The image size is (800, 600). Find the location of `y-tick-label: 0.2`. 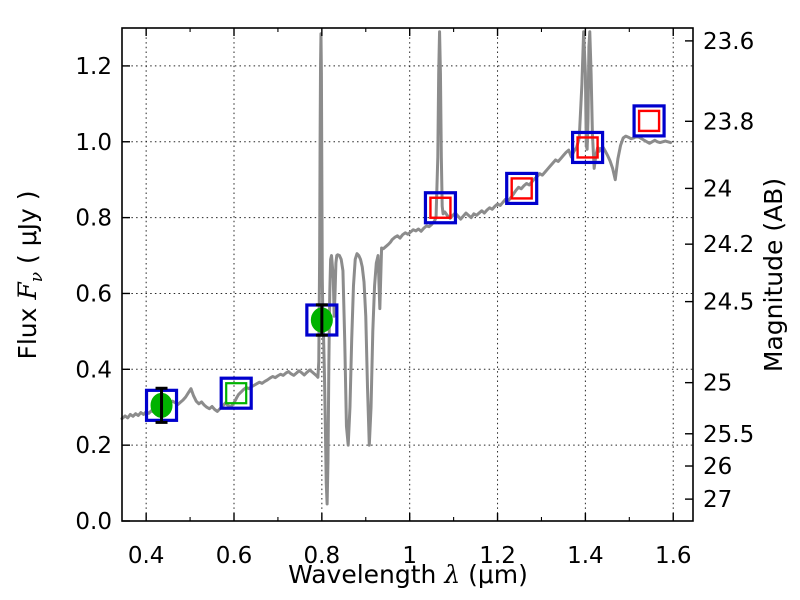

y-tick-label: 0.2 is located at coordinates (93, 446).